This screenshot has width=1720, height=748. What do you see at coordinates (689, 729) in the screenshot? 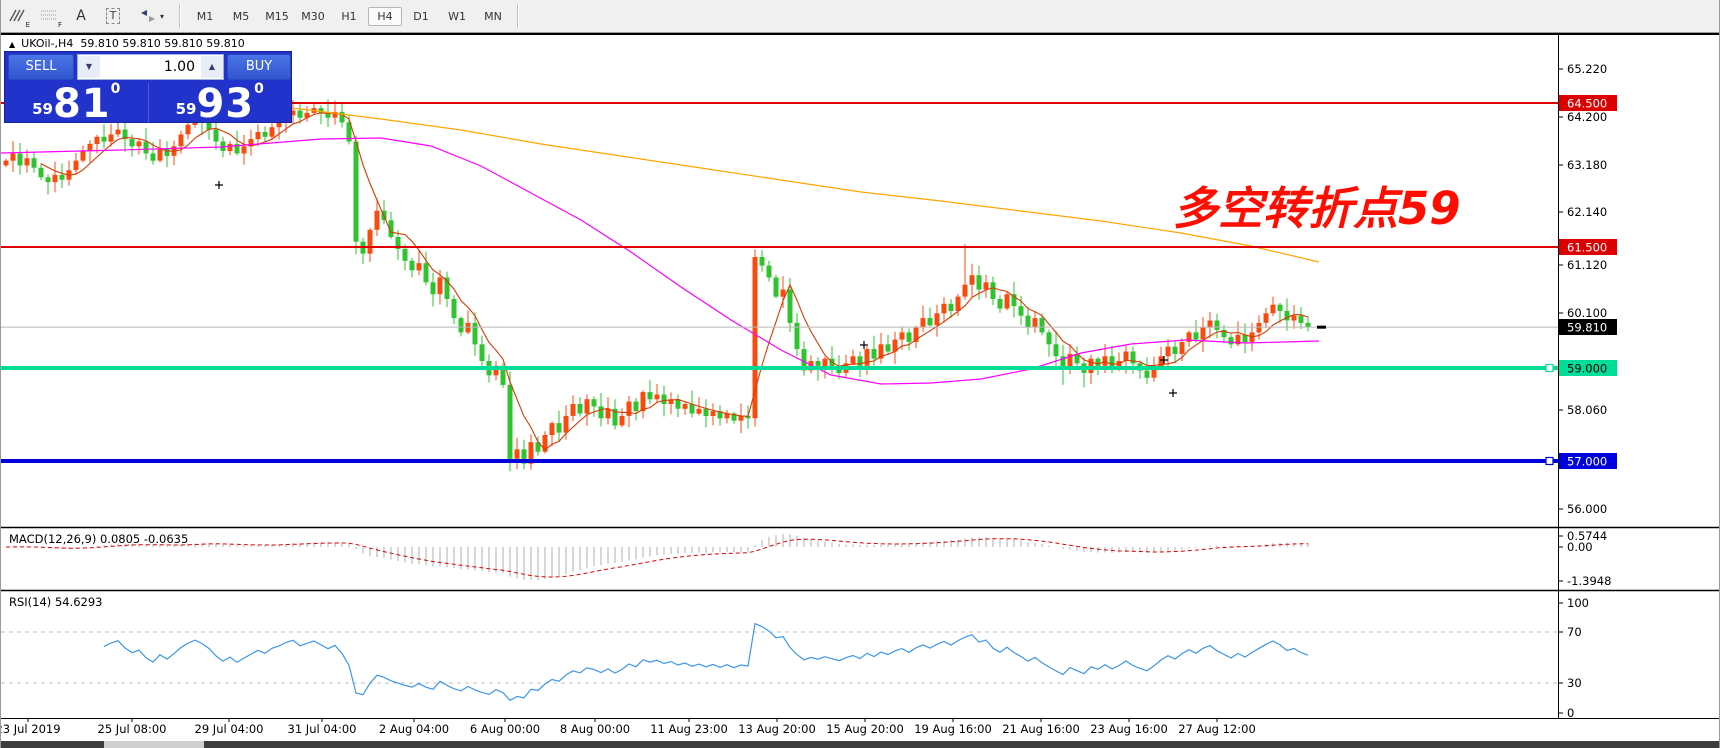
I see `time-axis-label: 11 Aug 23:00` at bounding box center [689, 729].